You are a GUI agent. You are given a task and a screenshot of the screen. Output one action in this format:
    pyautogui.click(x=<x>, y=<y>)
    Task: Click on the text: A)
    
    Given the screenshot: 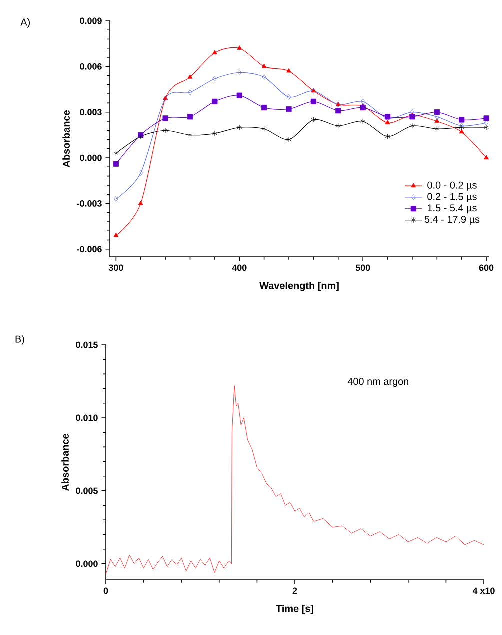 What is the action you would take?
    pyautogui.click(x=25, y=23)
    